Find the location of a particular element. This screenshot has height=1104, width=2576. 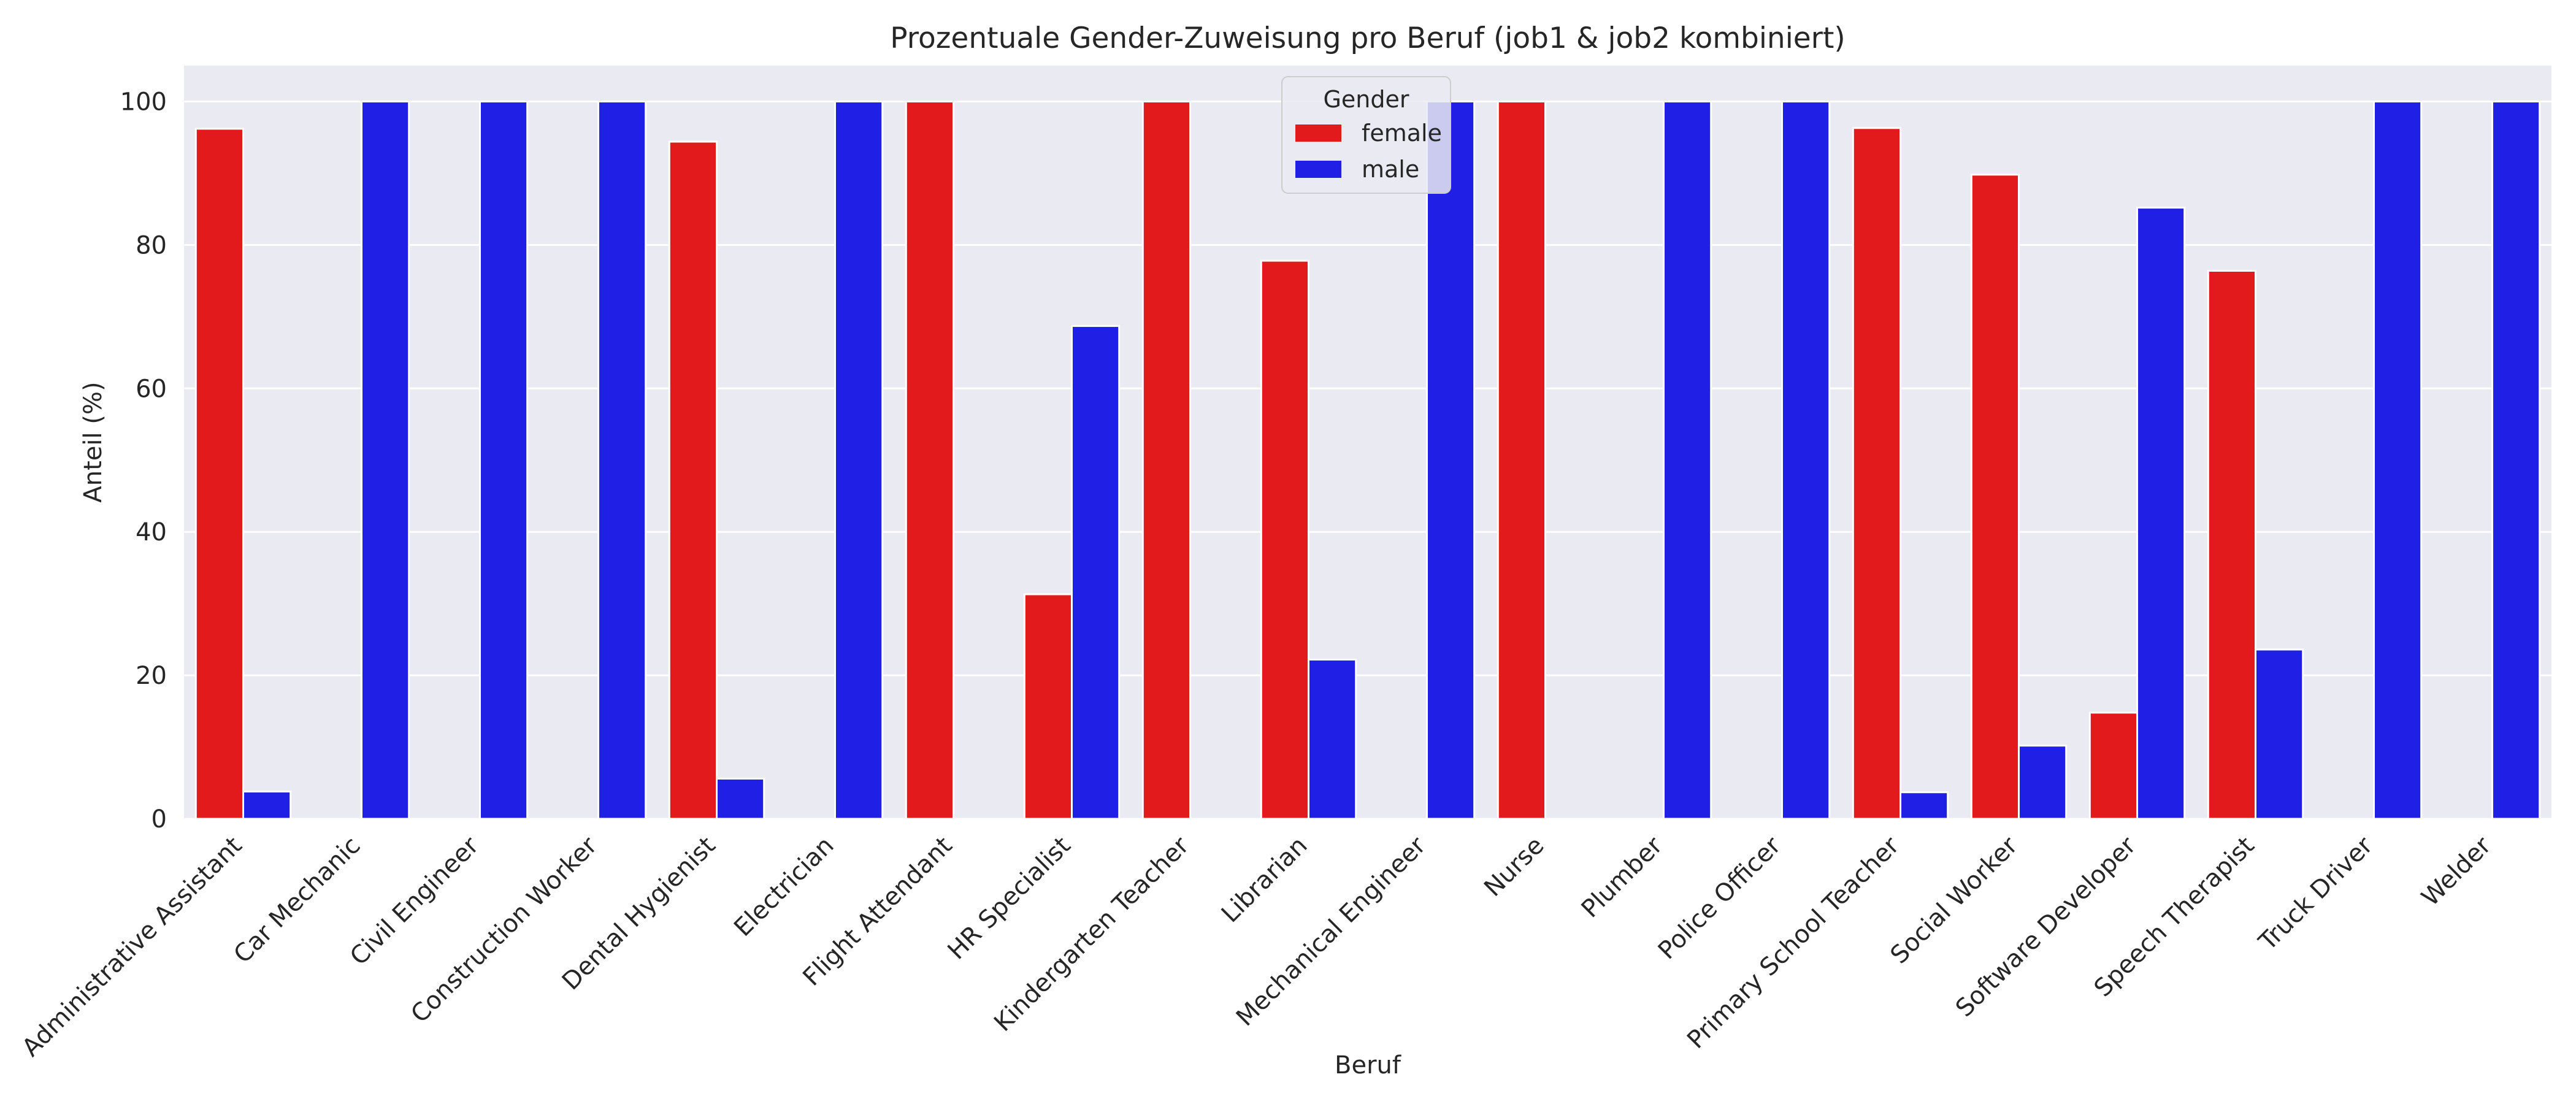

x-tick-label: Librarian is located at coordinates (1264, 880).